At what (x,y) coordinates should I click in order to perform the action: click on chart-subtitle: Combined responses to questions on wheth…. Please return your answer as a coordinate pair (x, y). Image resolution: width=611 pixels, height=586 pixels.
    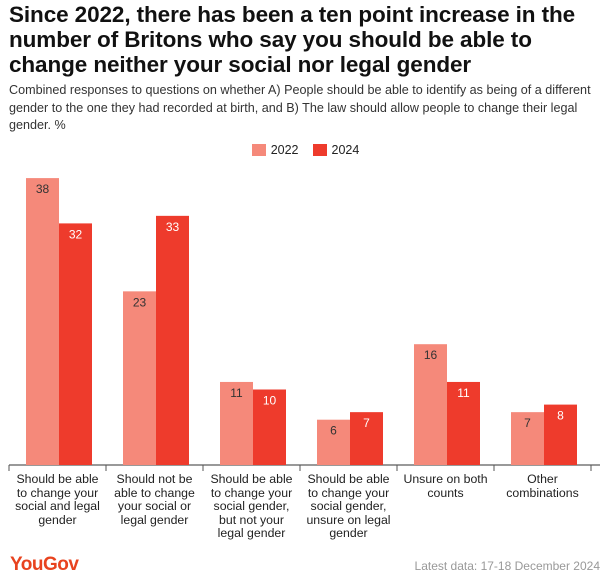
    Looking at the image, I should click on (300, 107).